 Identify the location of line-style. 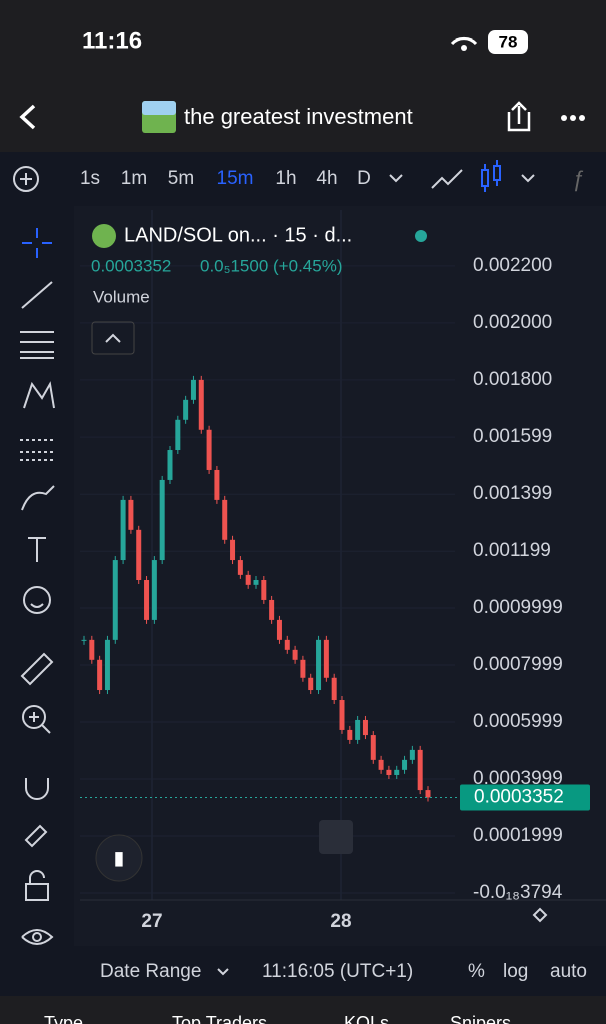
(447, 179).